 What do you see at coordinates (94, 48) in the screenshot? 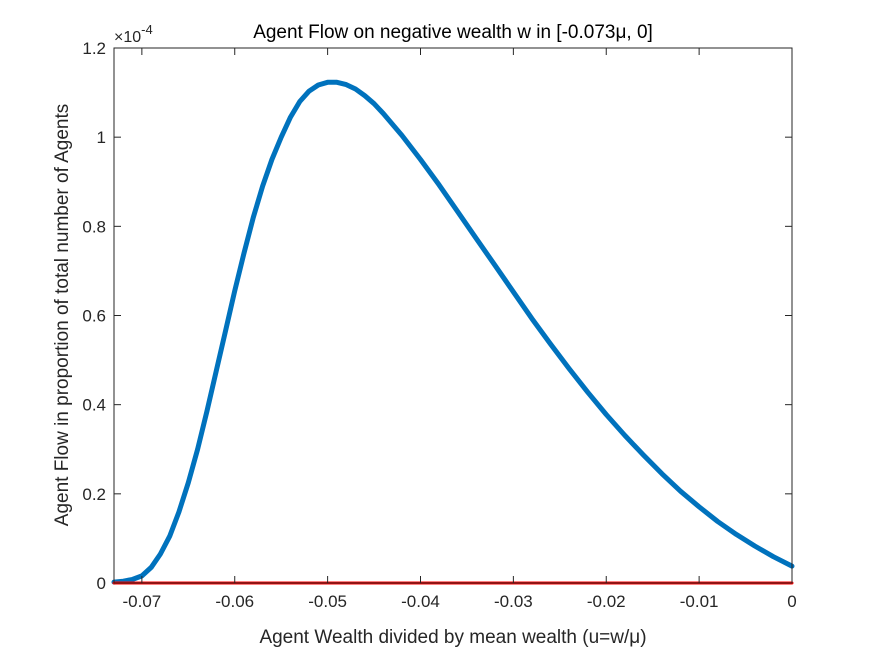
I see `y-tick-label: 1.2` at bounding box center [94, 48].